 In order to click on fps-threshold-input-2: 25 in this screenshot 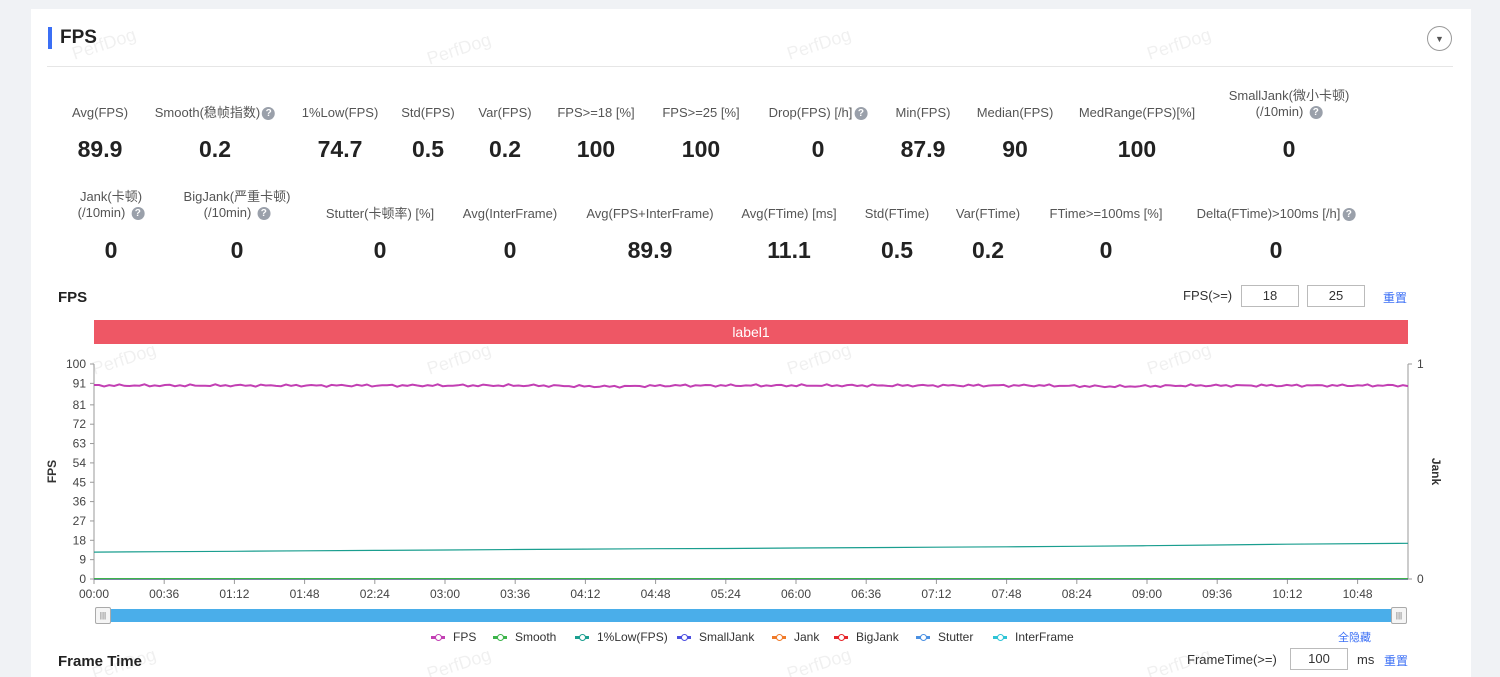, I will do `click(1336, 296)`.